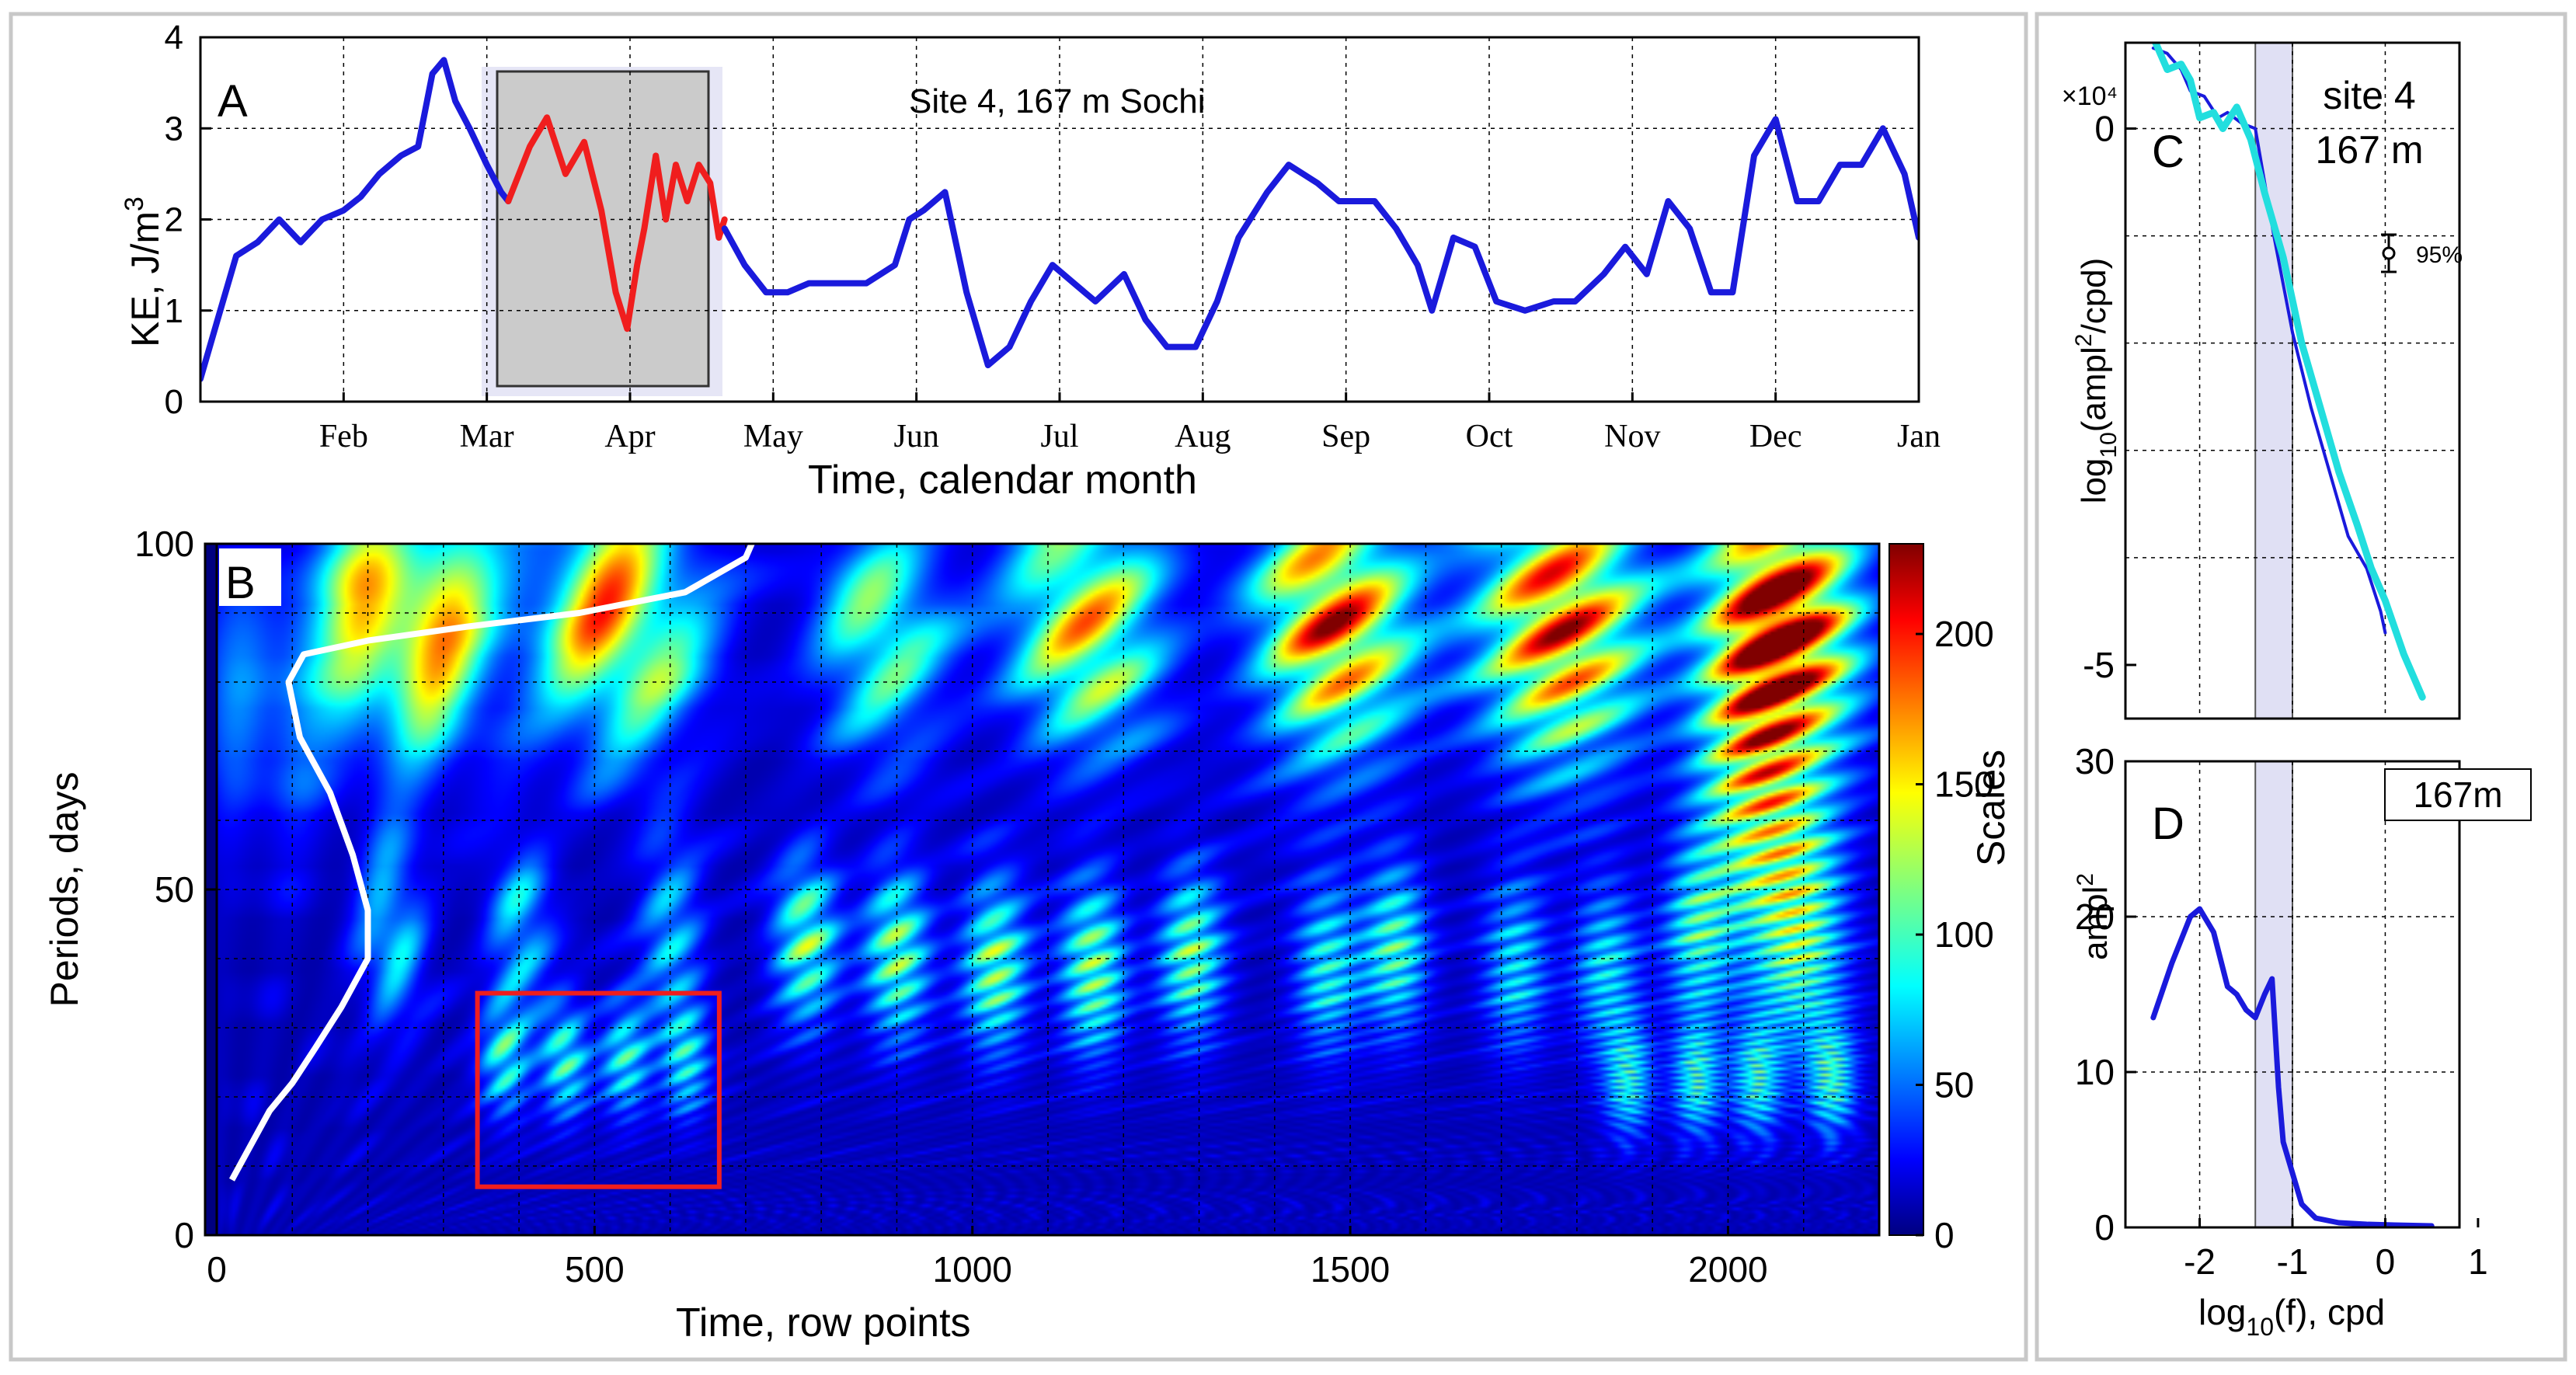 This screenshot has width=2576, height=1375. I want to click on y-tick-label: 20, so click(2095, 916).